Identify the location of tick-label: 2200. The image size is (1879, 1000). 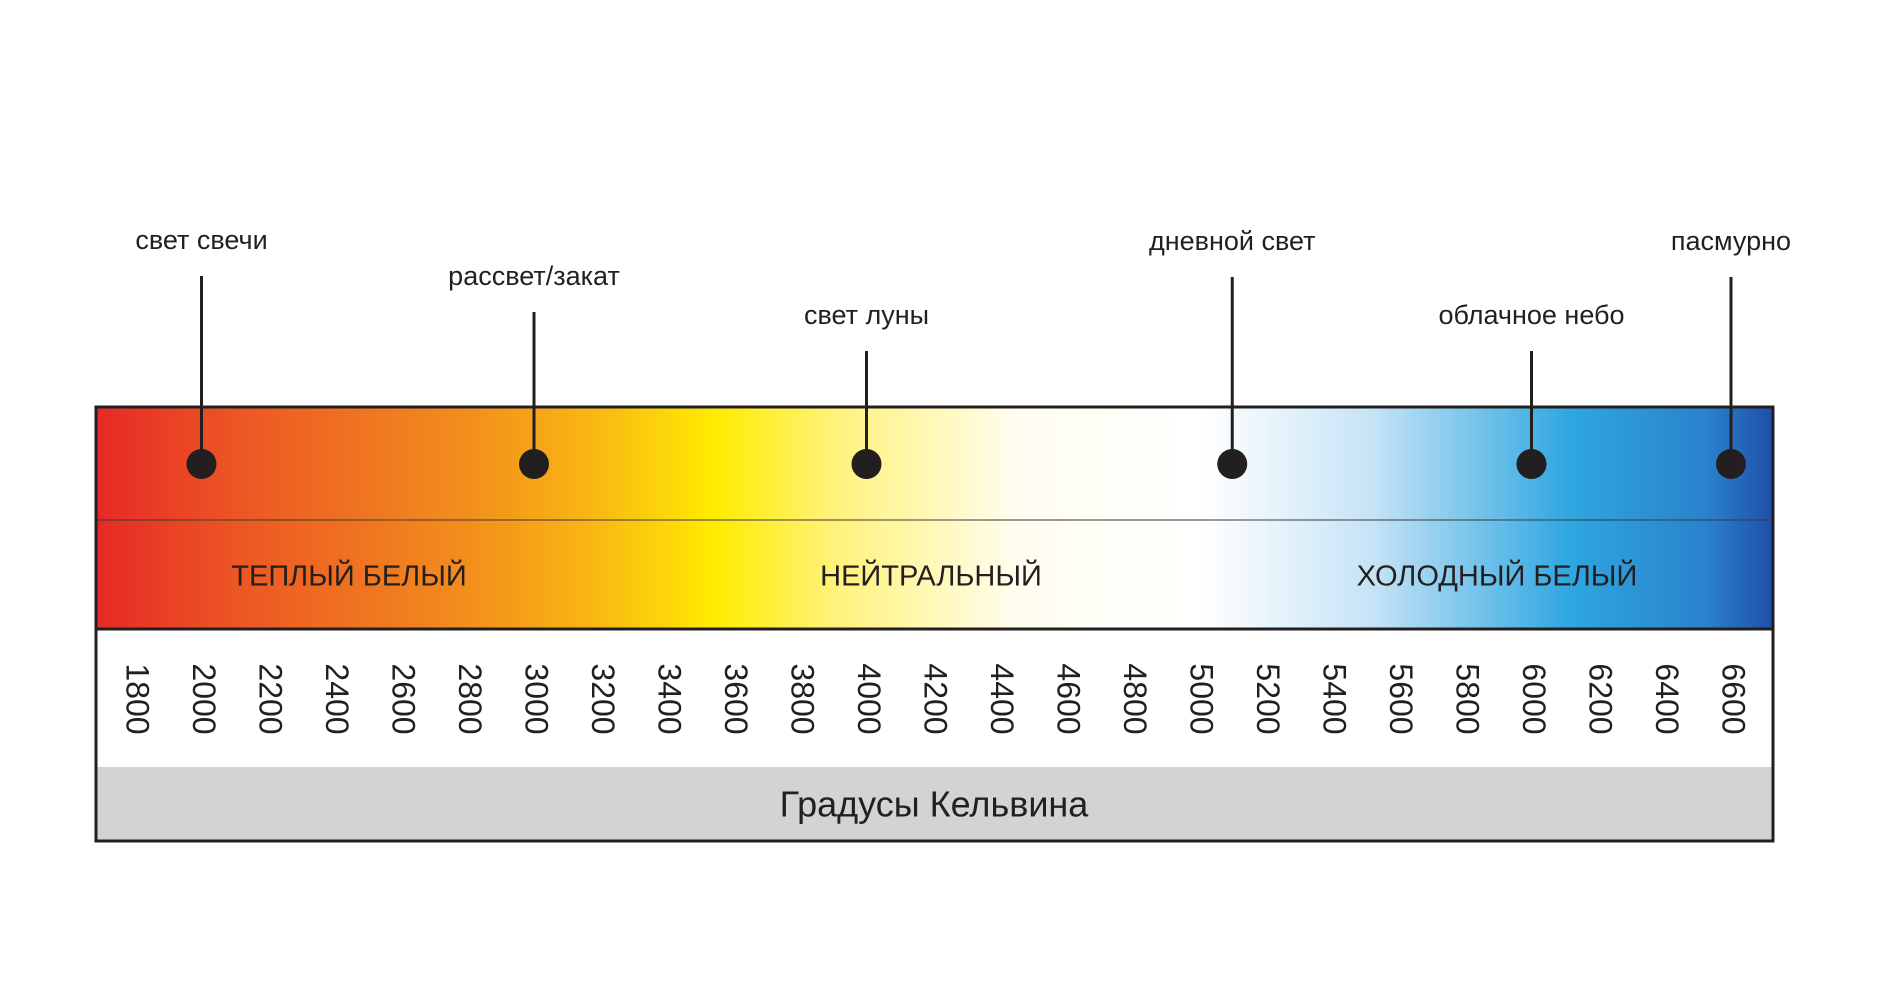
(271, 698).